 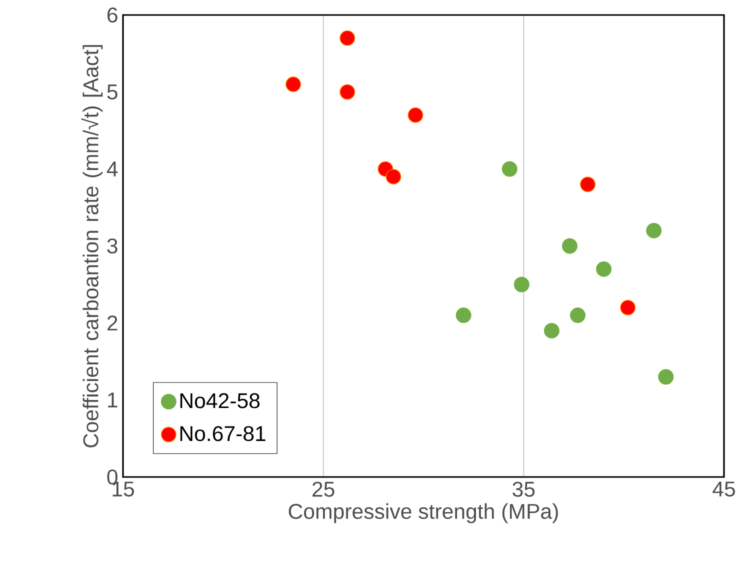 I want to click on y-axis-title: Coefficient carboantion rate (mm/√t) [Aact], so click(x=92, y=246).